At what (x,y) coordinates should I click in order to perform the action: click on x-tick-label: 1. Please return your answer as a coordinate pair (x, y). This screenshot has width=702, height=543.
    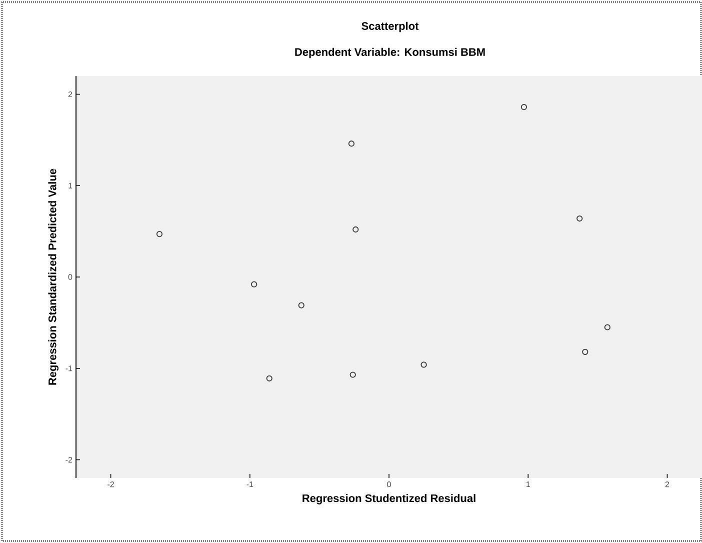
    Looking at the image, I should click on (528, 485).